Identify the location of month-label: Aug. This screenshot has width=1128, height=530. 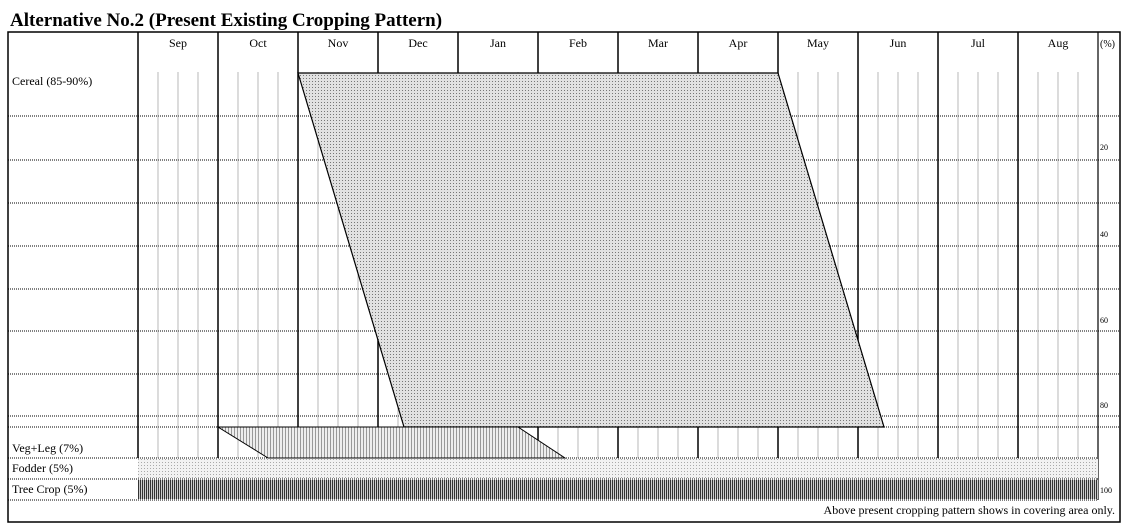
(1058, 43).